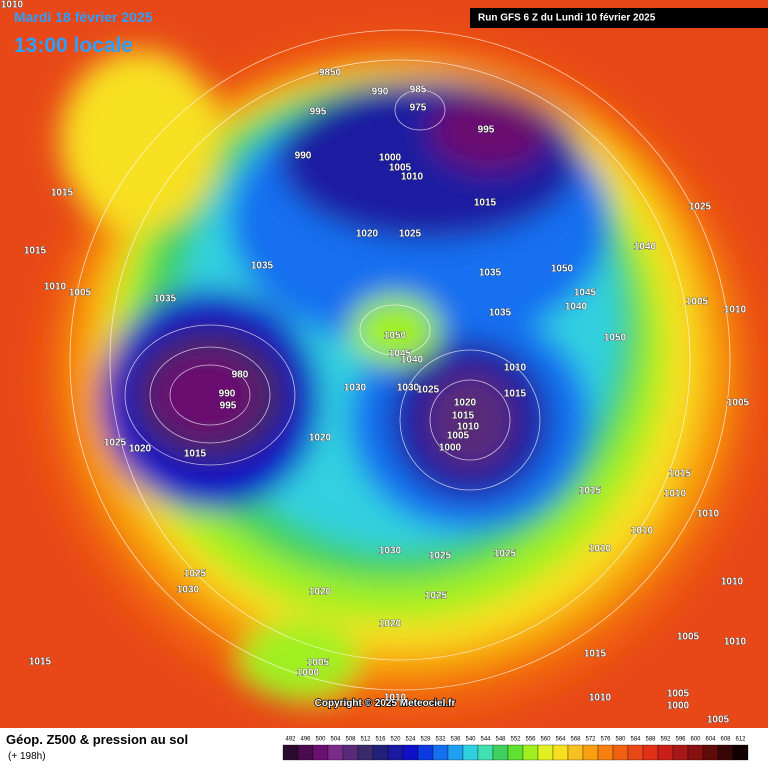  I want to click on colorbar-label: 552, so click(515, 740).